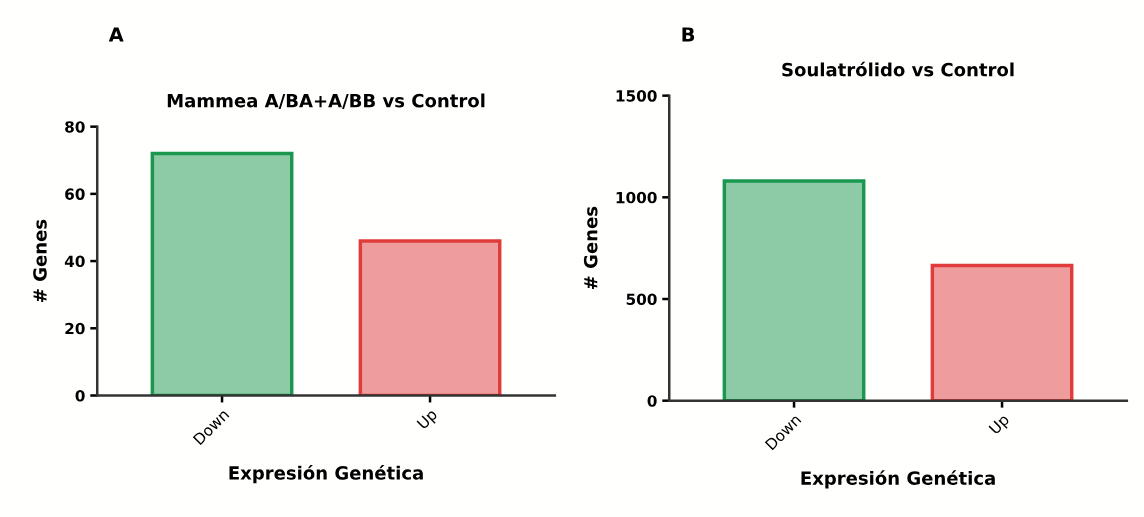 Image resolution: width=1144 pixels, height=517 pixels. I want to click on y-tick-label: 40, so click(74, 261).